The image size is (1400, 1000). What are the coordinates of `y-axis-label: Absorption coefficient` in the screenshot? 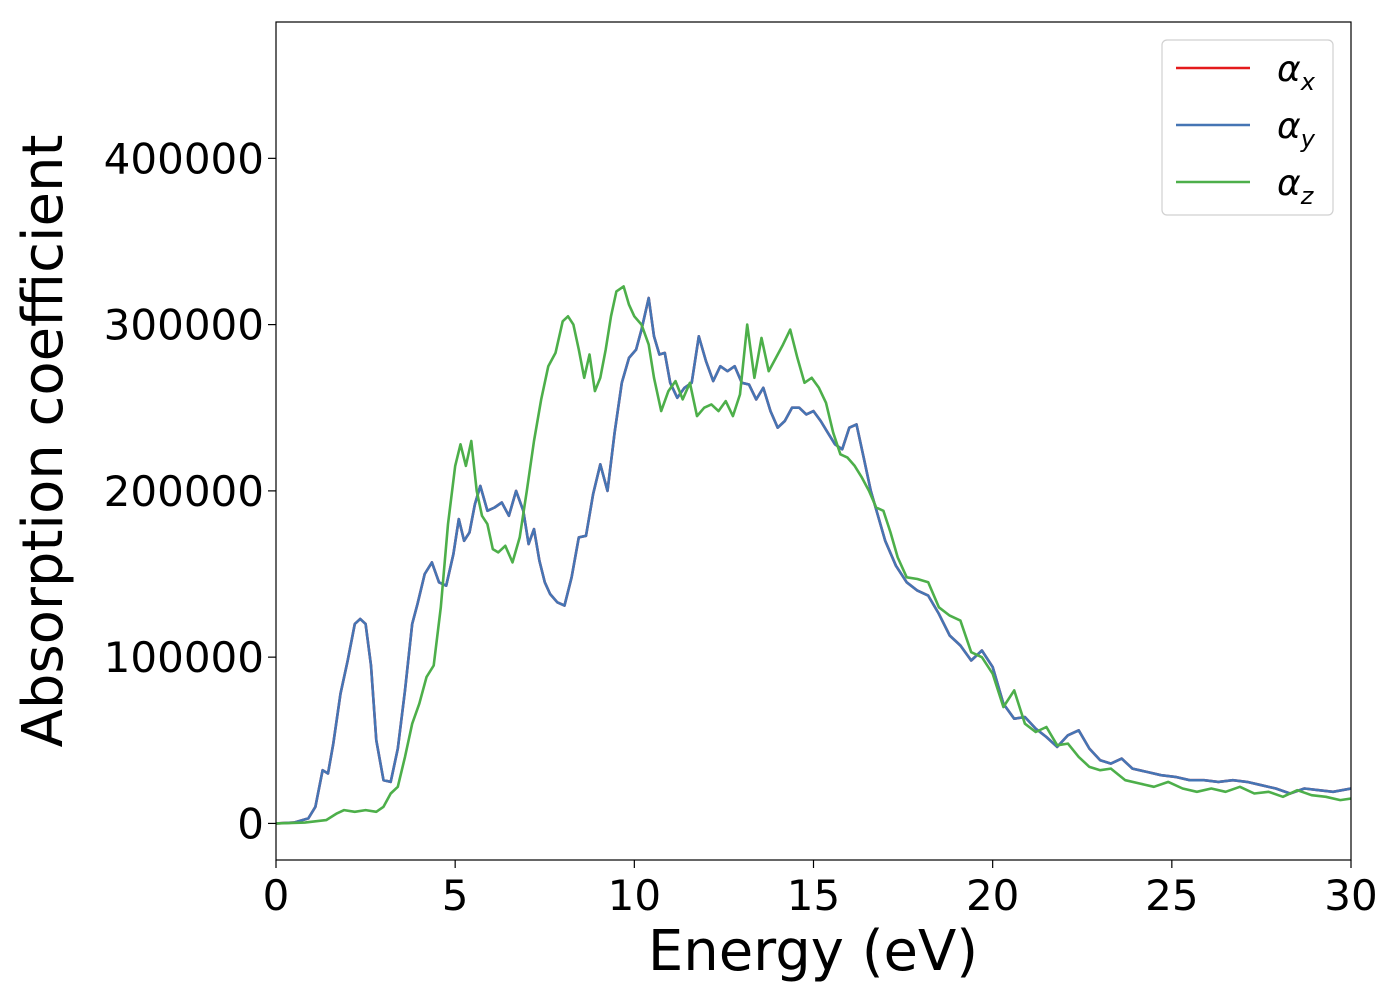 It's located at (43, 441).